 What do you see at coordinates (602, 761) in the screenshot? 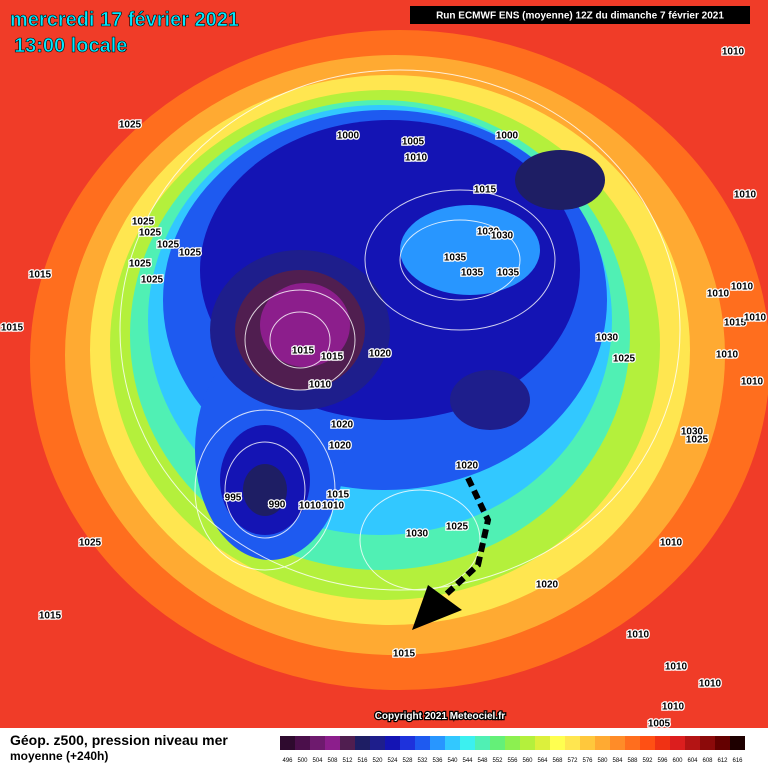
I see `colorbar-label: 580` at bounding box center [602, 761].